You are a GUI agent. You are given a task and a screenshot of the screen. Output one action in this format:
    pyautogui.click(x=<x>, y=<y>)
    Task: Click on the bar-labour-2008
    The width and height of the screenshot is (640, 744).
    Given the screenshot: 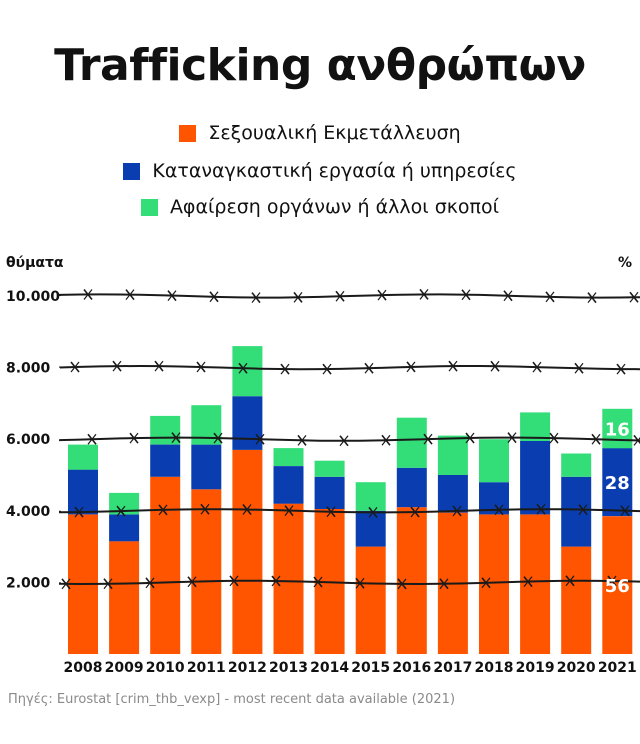 What is the action you would take?
    pyautogui.click(x=83, y=492)
    